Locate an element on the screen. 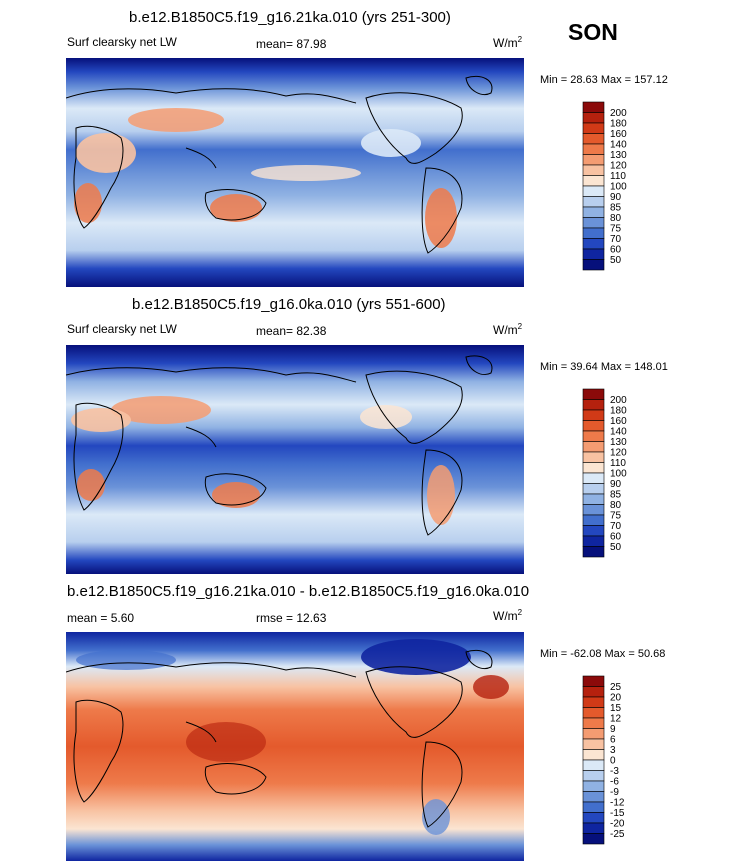 This screenshot has width=733, height=866. panel-1-units: W/m2 is located at coordinates (508, 42).